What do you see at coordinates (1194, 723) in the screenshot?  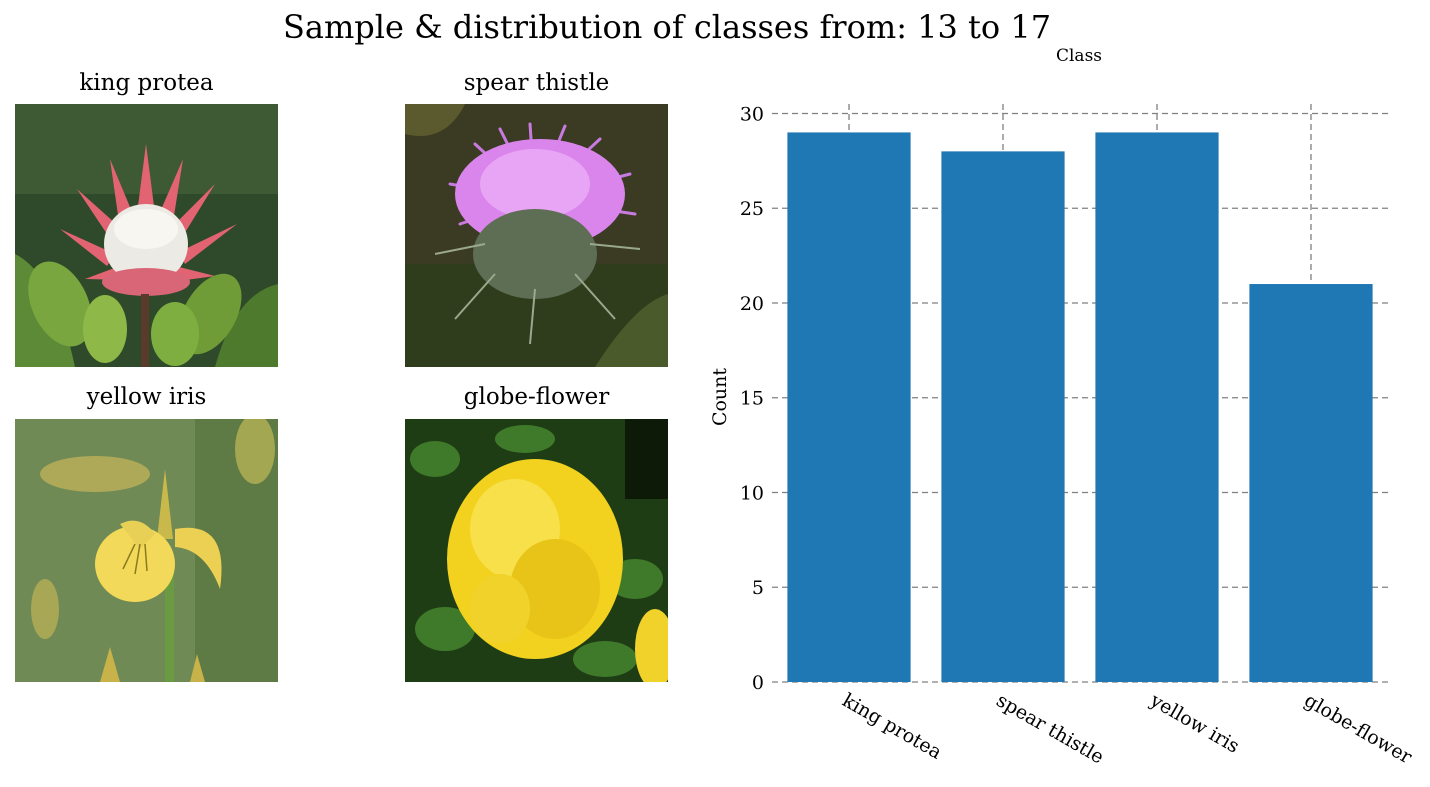 I see `x-tick-label: yellow iris` at bounding box center [1194, 723].